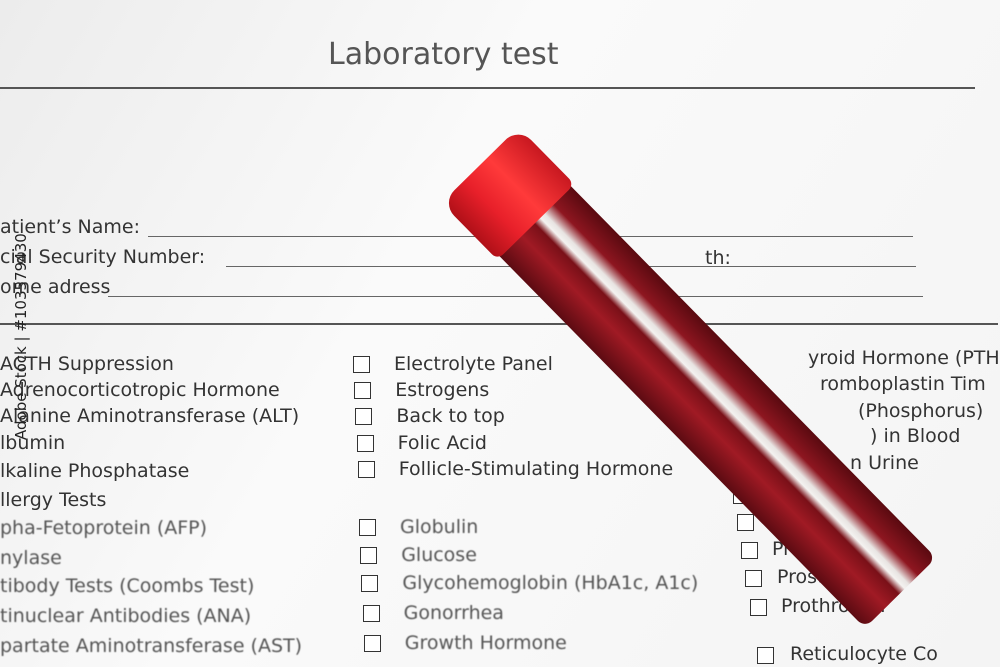 The height and width of the screenshot is (667, 1000). I want to click on test-label: romboplastin Tim, so click(903, 384).